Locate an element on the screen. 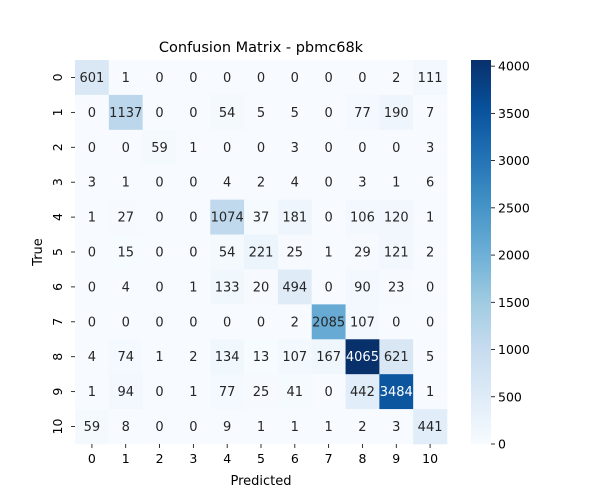 This screenshot has width=600, height=500. cell-value-label: 121 is located at coordinates (396, 253).